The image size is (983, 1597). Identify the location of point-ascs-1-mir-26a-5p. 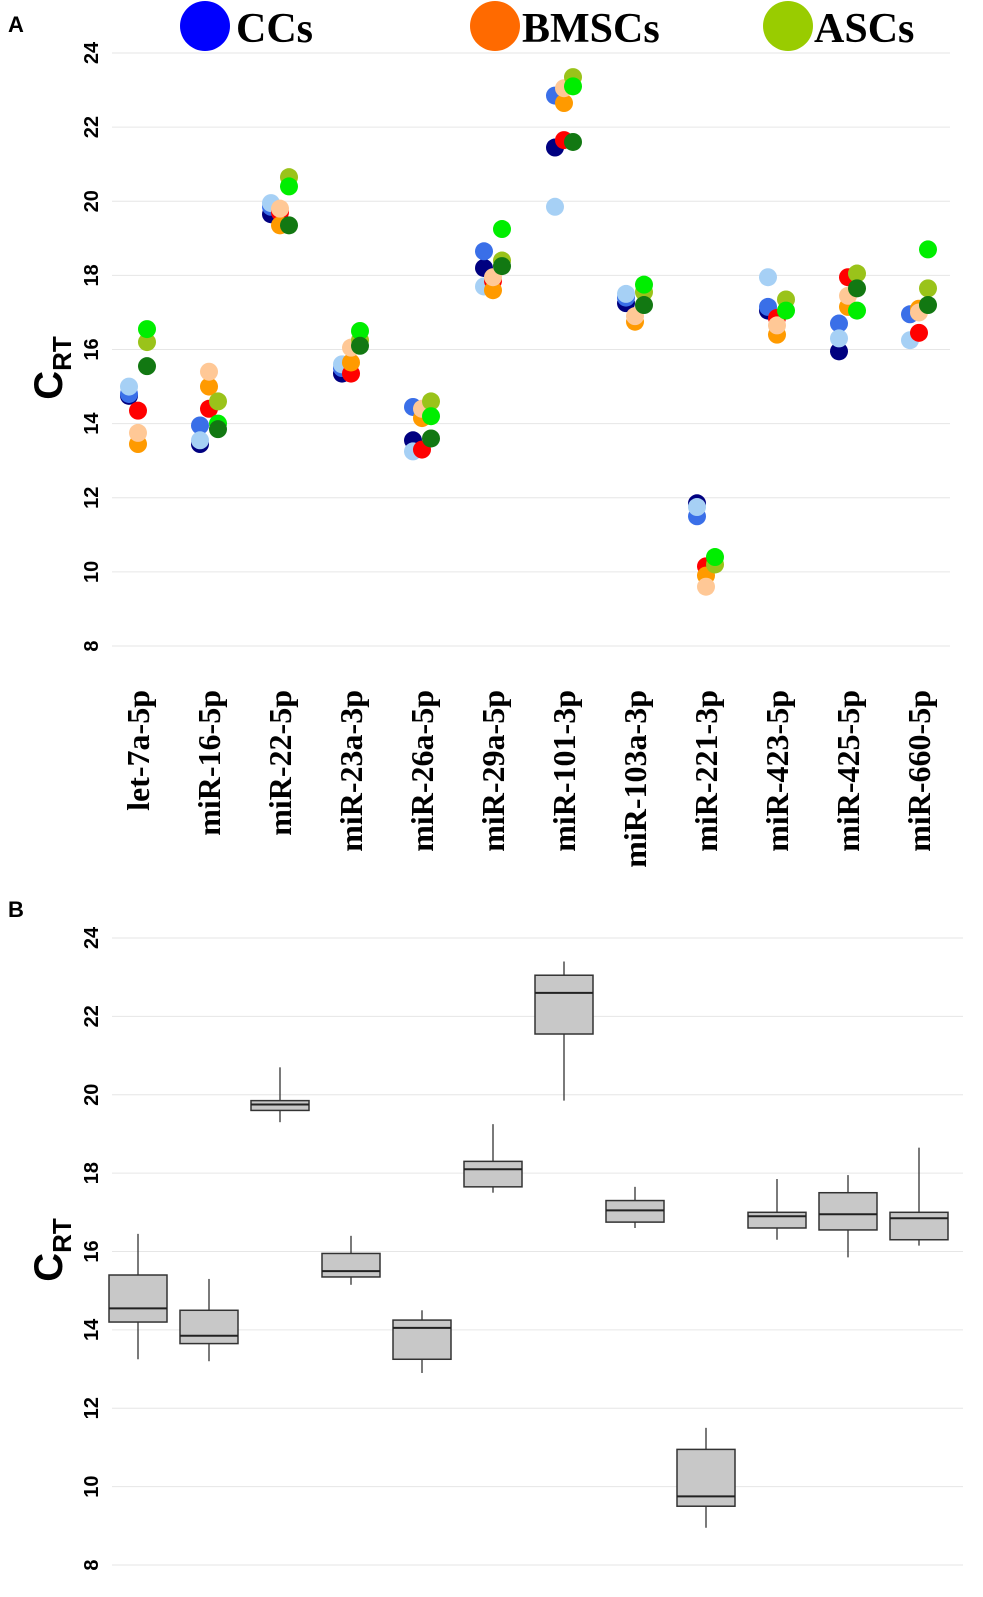
(431, 401).